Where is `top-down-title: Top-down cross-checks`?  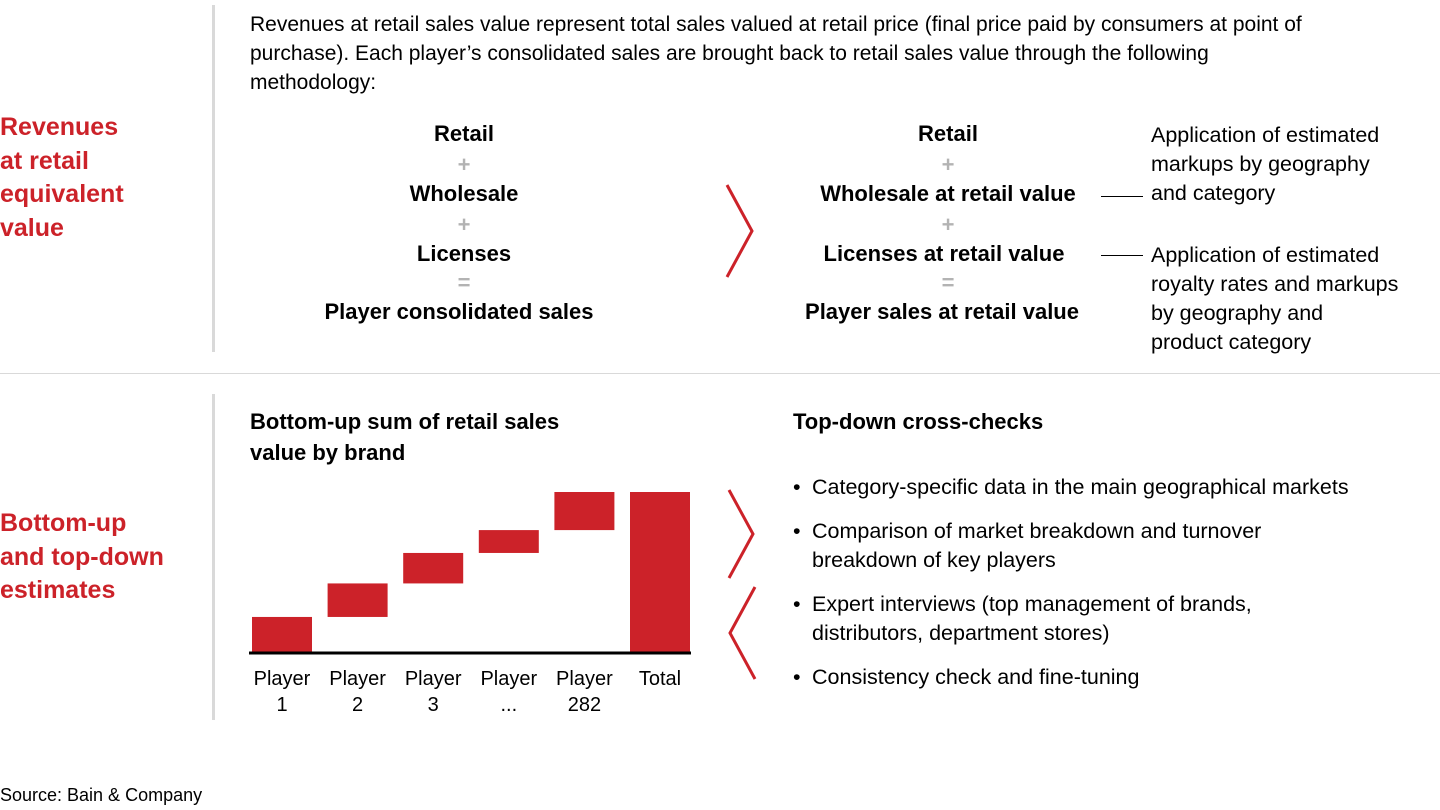
top-down-title: Top-down cross-checks is located at coordinates (918, 421).